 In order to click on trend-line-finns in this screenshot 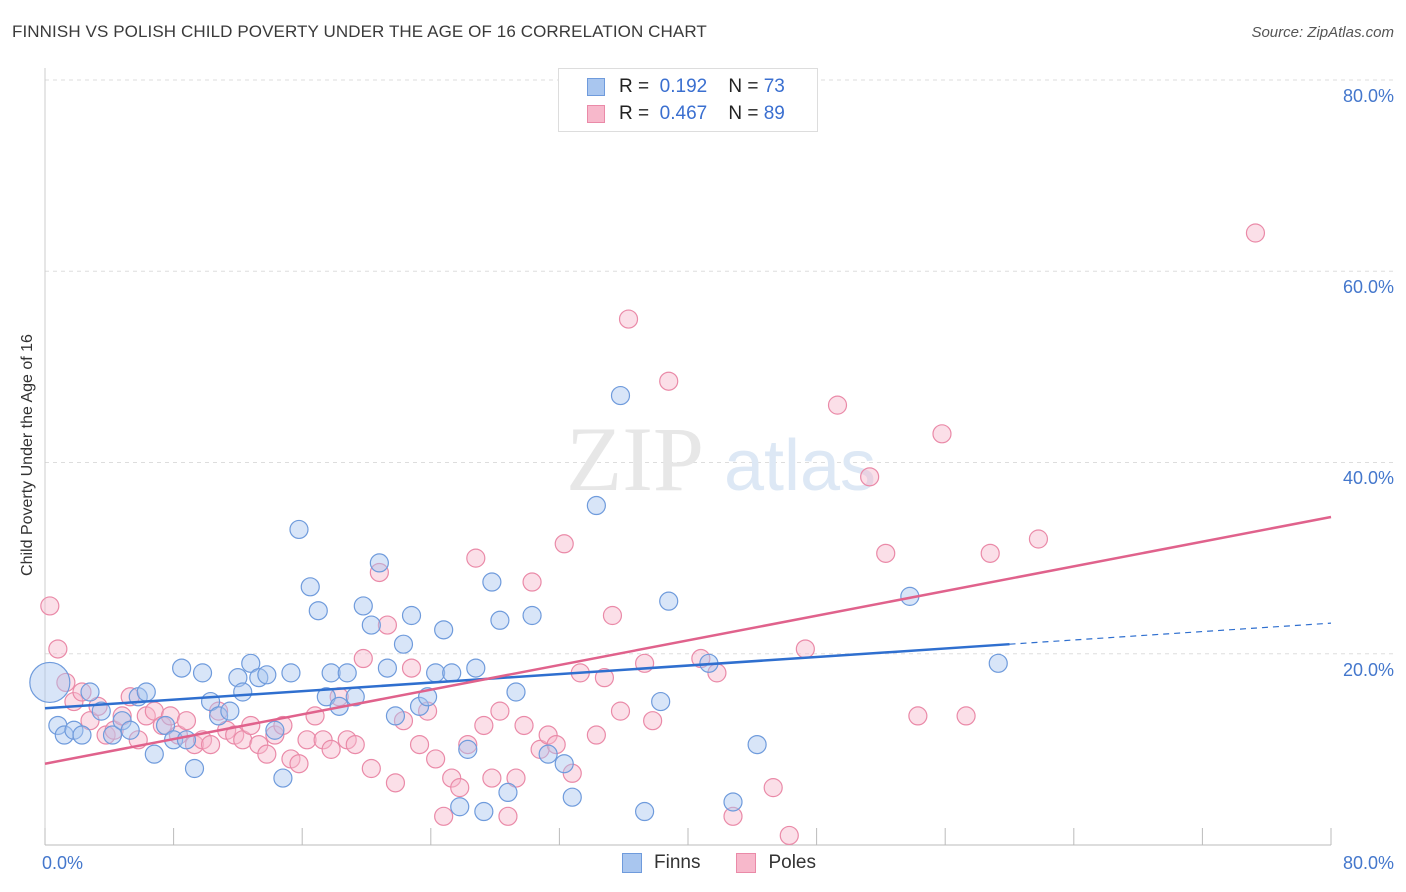, I will do `click(527, 676)`.